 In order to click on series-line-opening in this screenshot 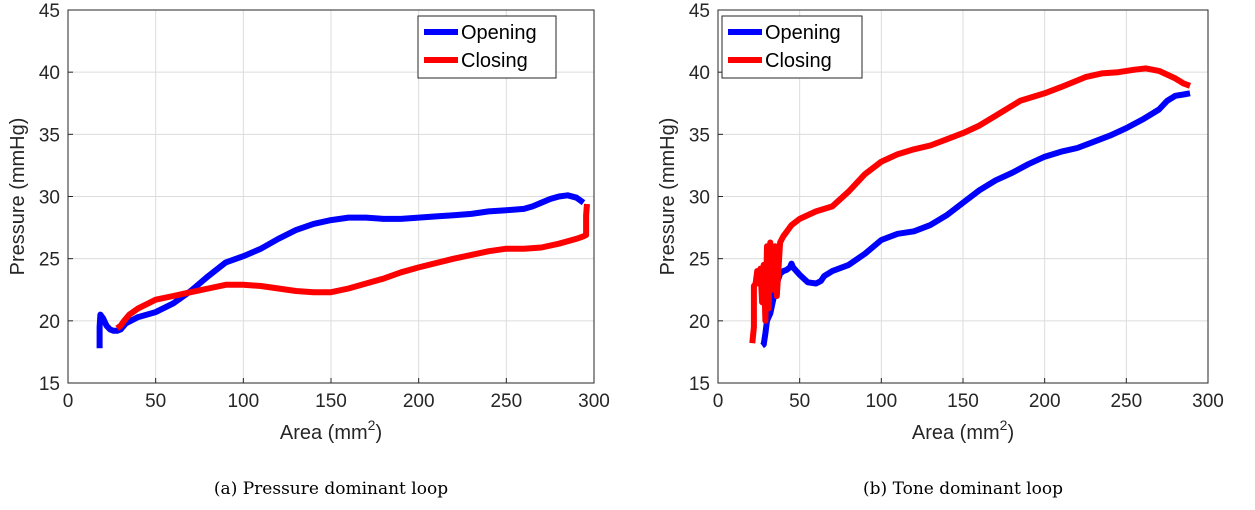, I will do `click(341, 270)`.